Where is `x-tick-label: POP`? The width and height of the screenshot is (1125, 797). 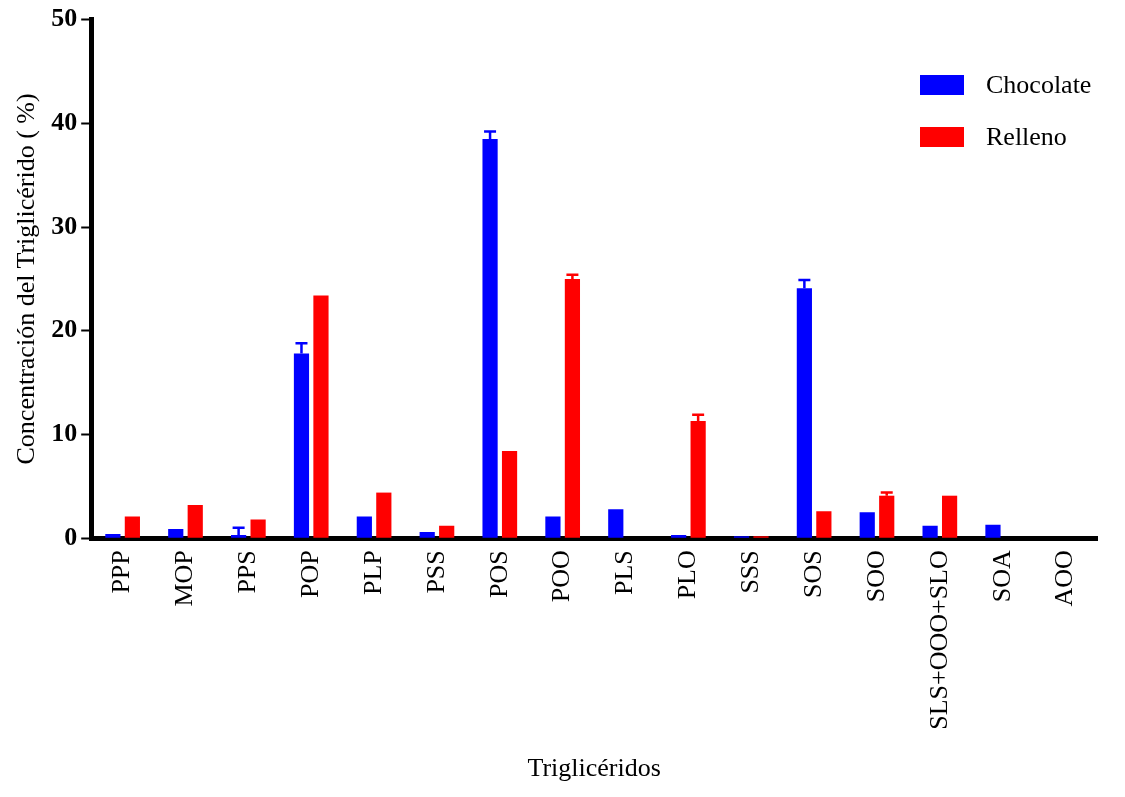
x-tick-label: POP is located at coordinates (310, 574).